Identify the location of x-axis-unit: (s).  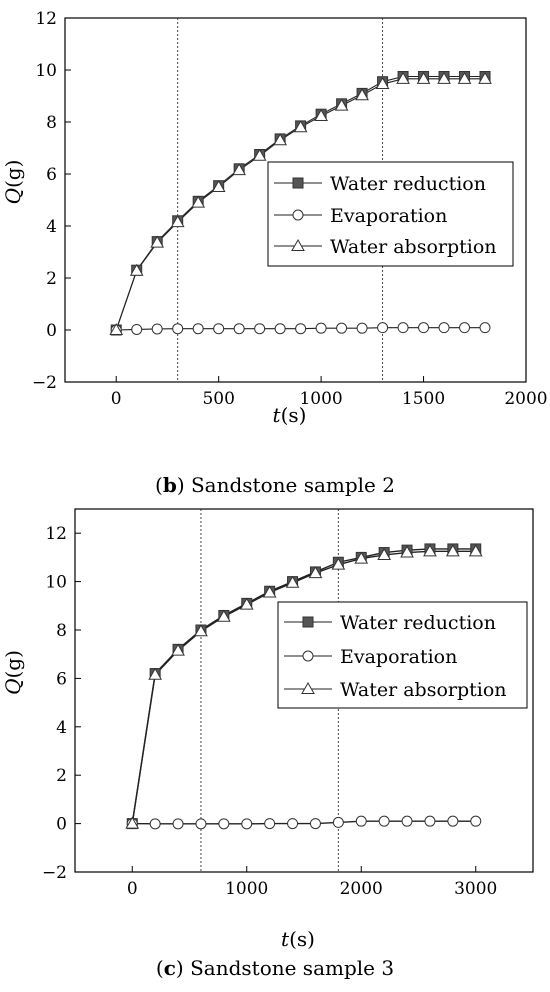
(294, 415).